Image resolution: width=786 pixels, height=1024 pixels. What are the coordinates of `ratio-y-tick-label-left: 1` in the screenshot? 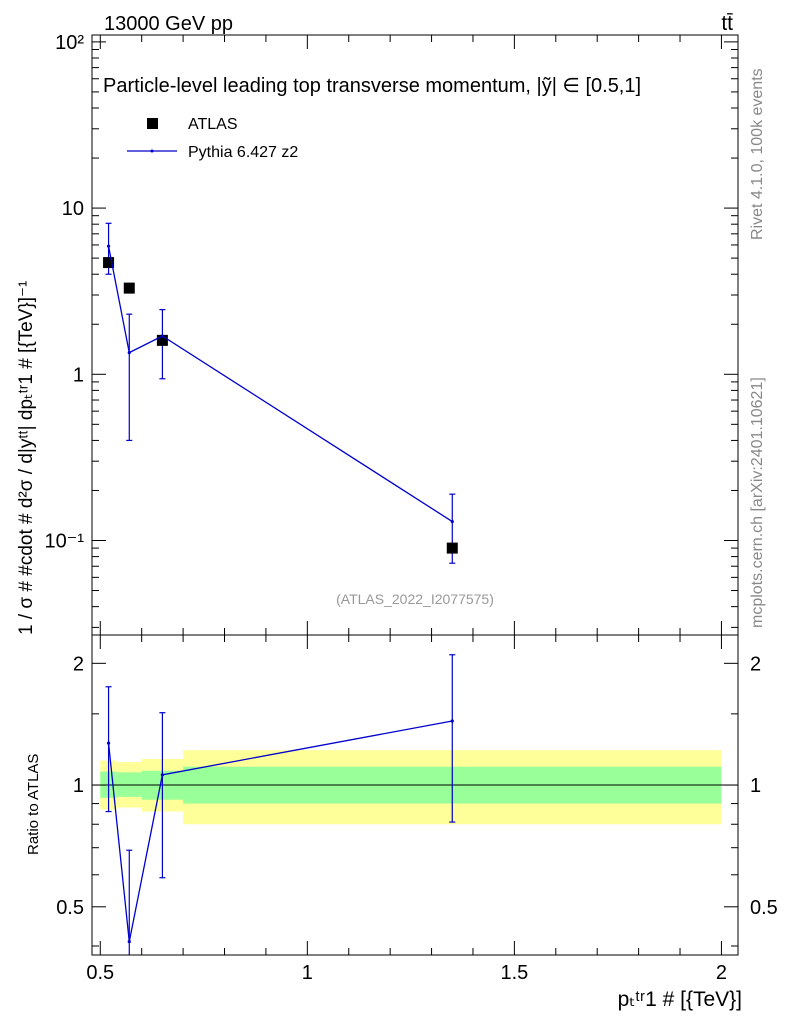 It's located at (78, 786).